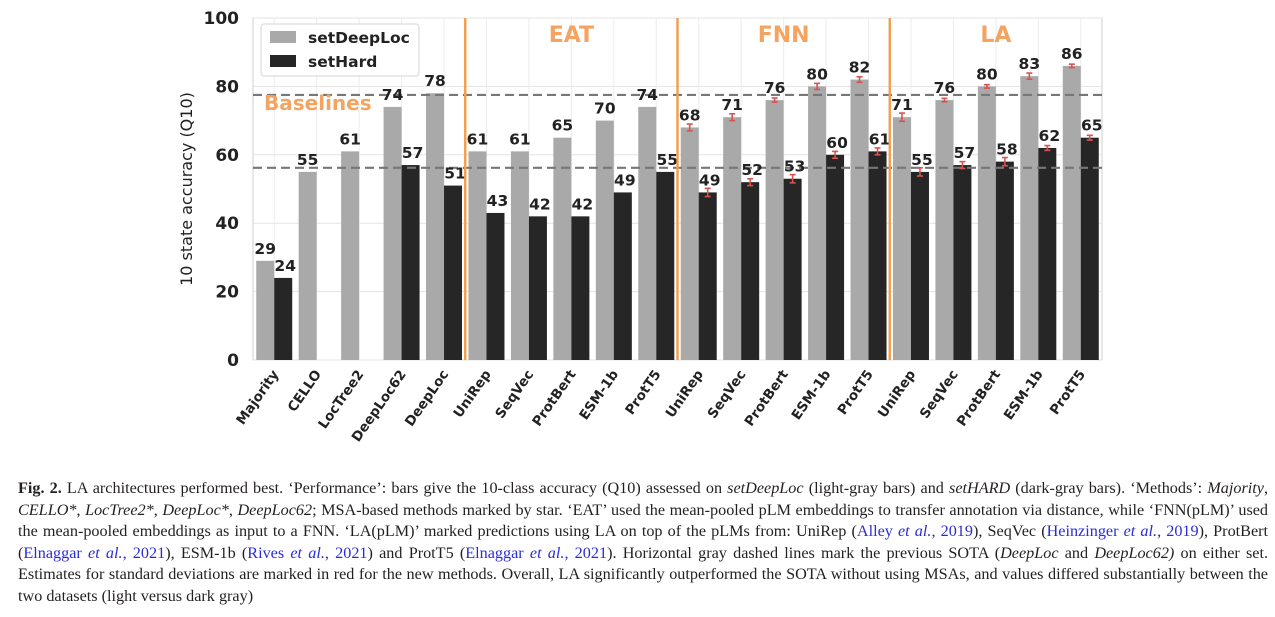 The width and height of the screenshot is (1275, 617). I want to click on y-tick-label: 60, so click(227, 156).